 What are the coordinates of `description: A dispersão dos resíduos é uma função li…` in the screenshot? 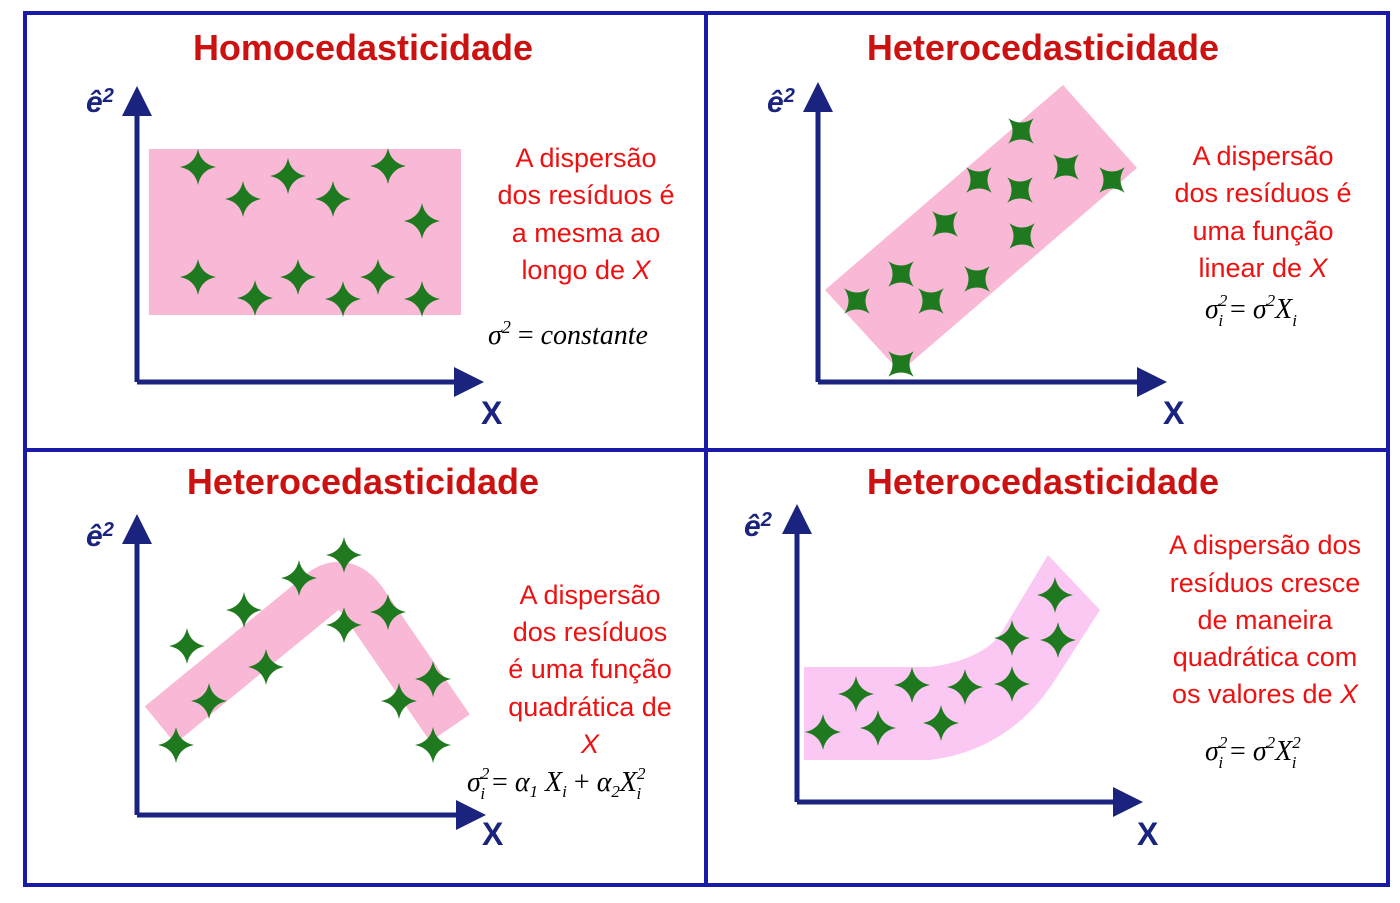 It's located at (1262, 212).